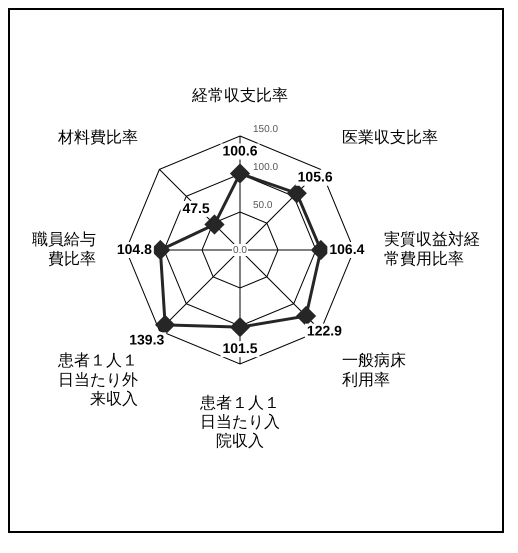  I want to click on data-label: 122.9, so click(324, 330).